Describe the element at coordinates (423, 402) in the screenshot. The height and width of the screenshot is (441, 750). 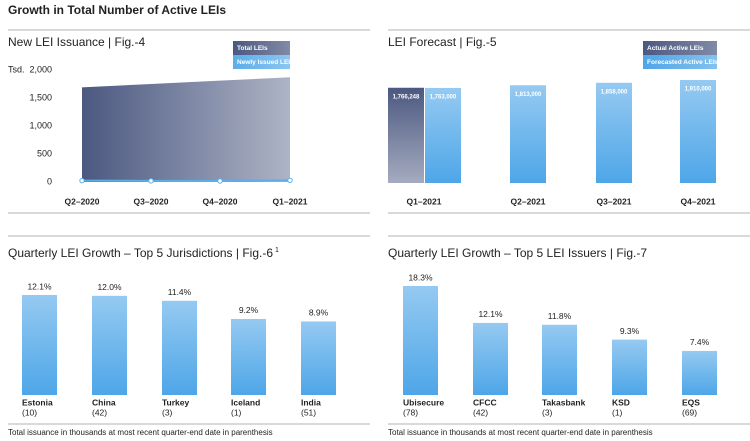
I see `x-tick-label: Ubisecure` at that location.